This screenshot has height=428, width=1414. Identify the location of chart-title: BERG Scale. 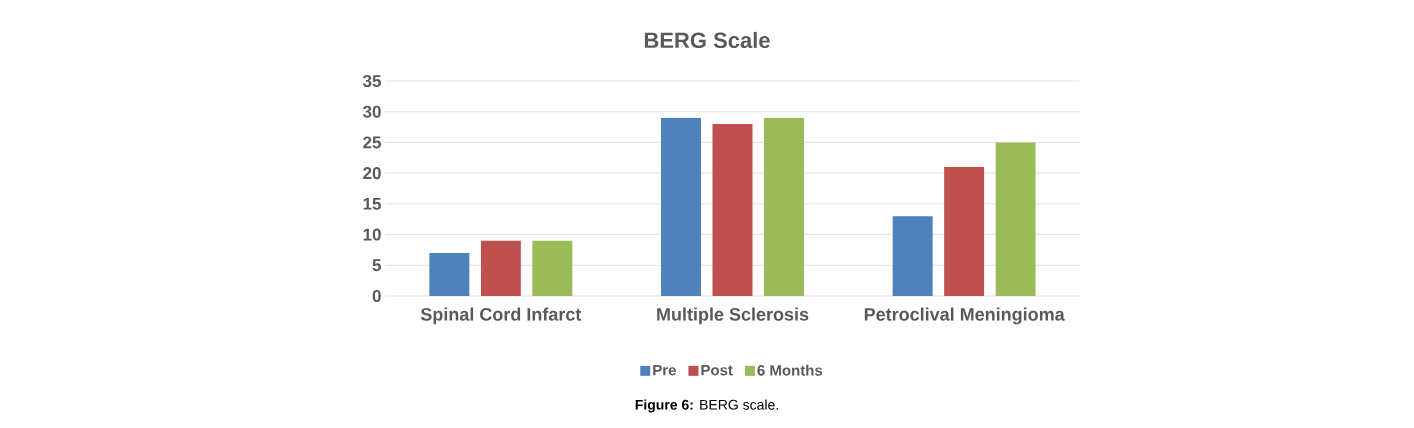
(707, 40).